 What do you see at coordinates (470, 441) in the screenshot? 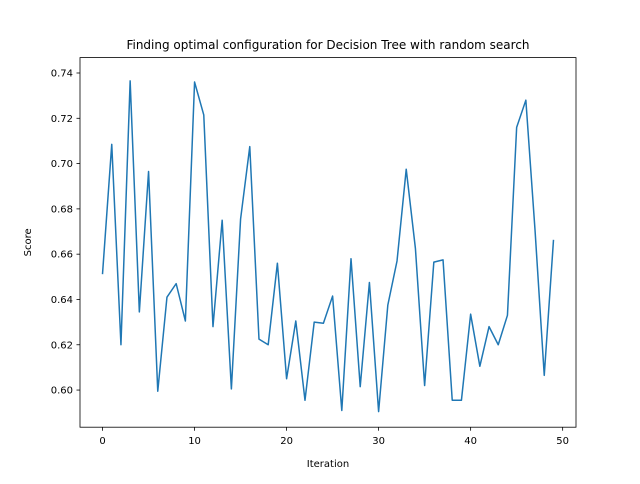
I see `x-tick-label: 40` at bounding box center [470, 441].